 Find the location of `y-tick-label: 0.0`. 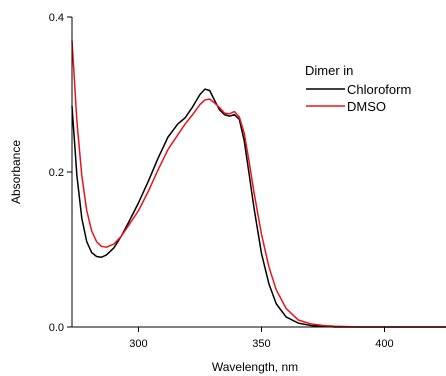

y-tick-label: 0.0 is located at coordinates (56, 328).